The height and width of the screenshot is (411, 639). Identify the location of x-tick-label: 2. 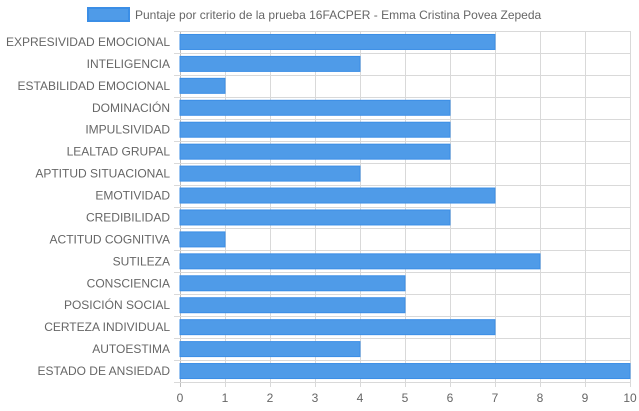
(270, 398).